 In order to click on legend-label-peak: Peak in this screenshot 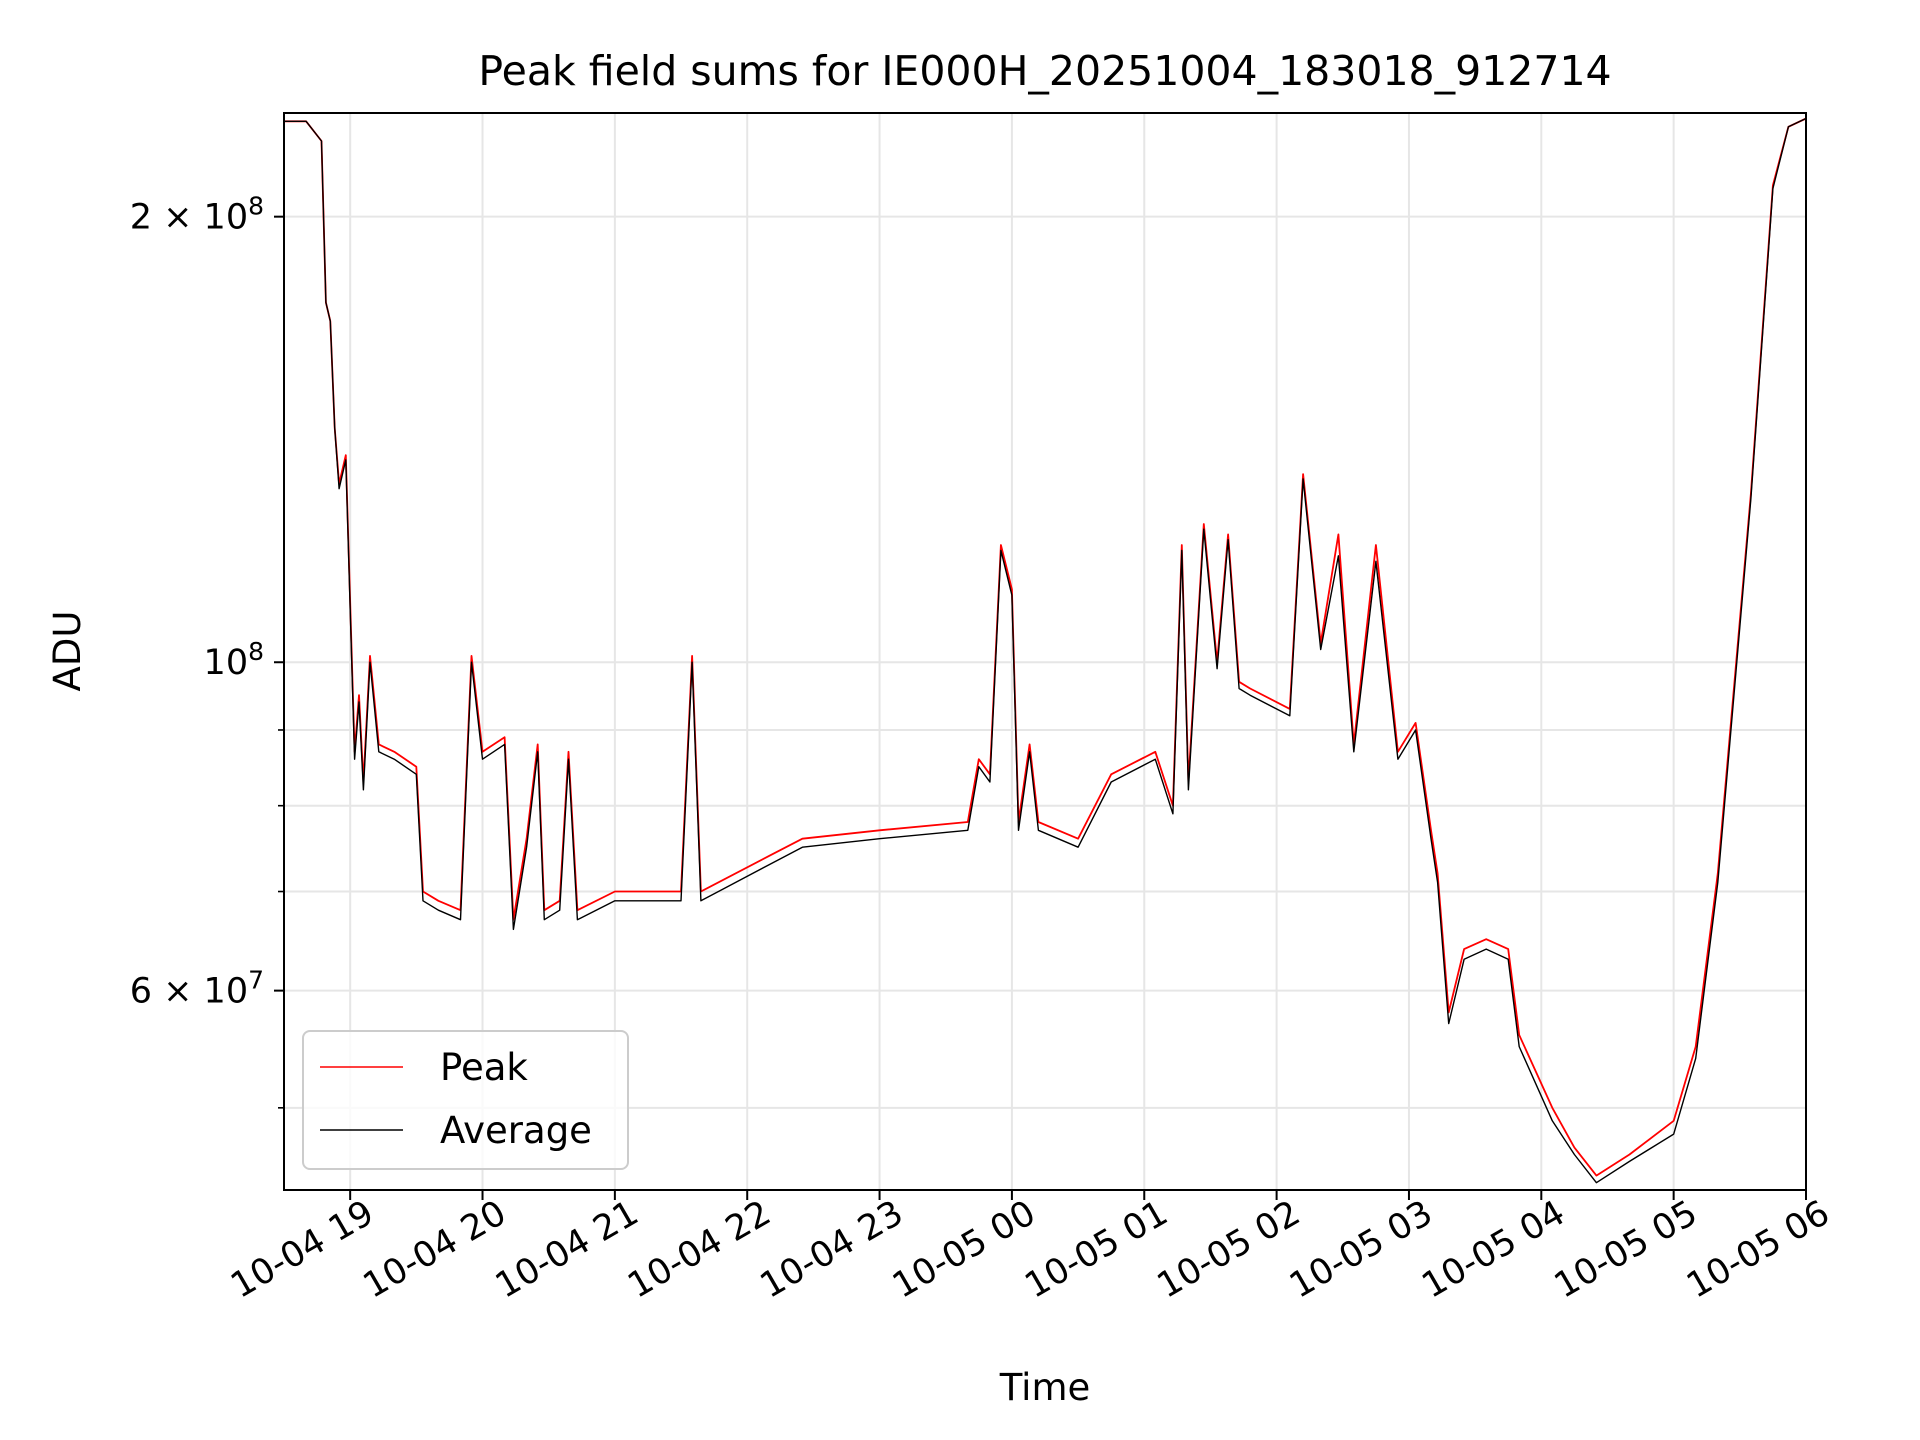, I will do `click(484, 1067)`.